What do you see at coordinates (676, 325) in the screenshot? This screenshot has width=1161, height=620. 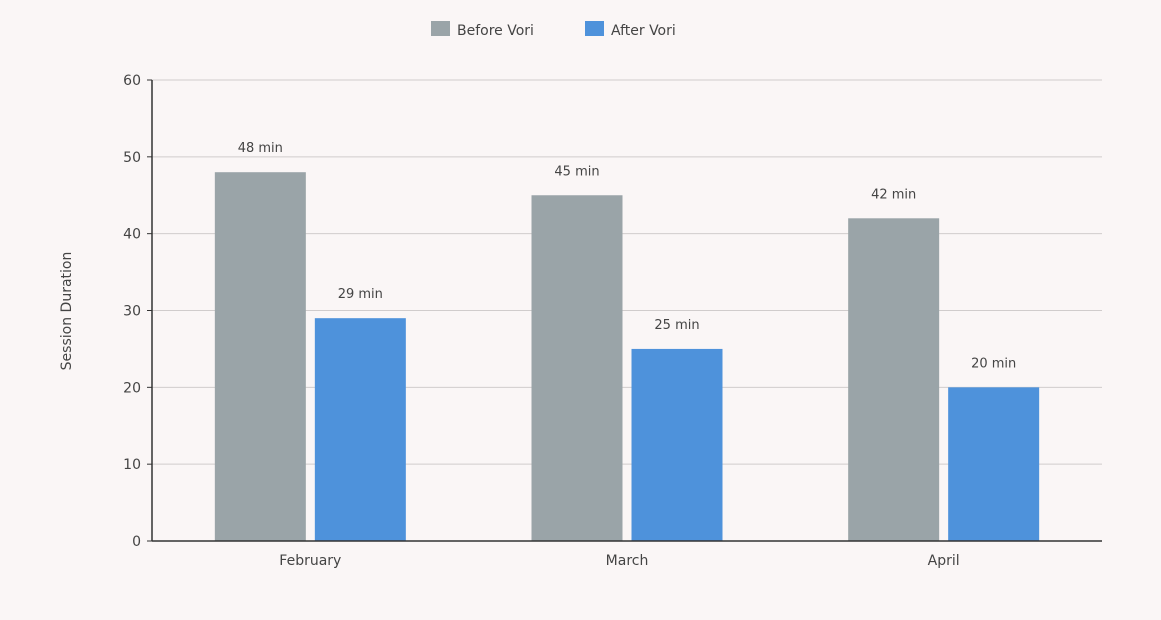 I see `data-label: 25 min` at bounding box center [676, 325].